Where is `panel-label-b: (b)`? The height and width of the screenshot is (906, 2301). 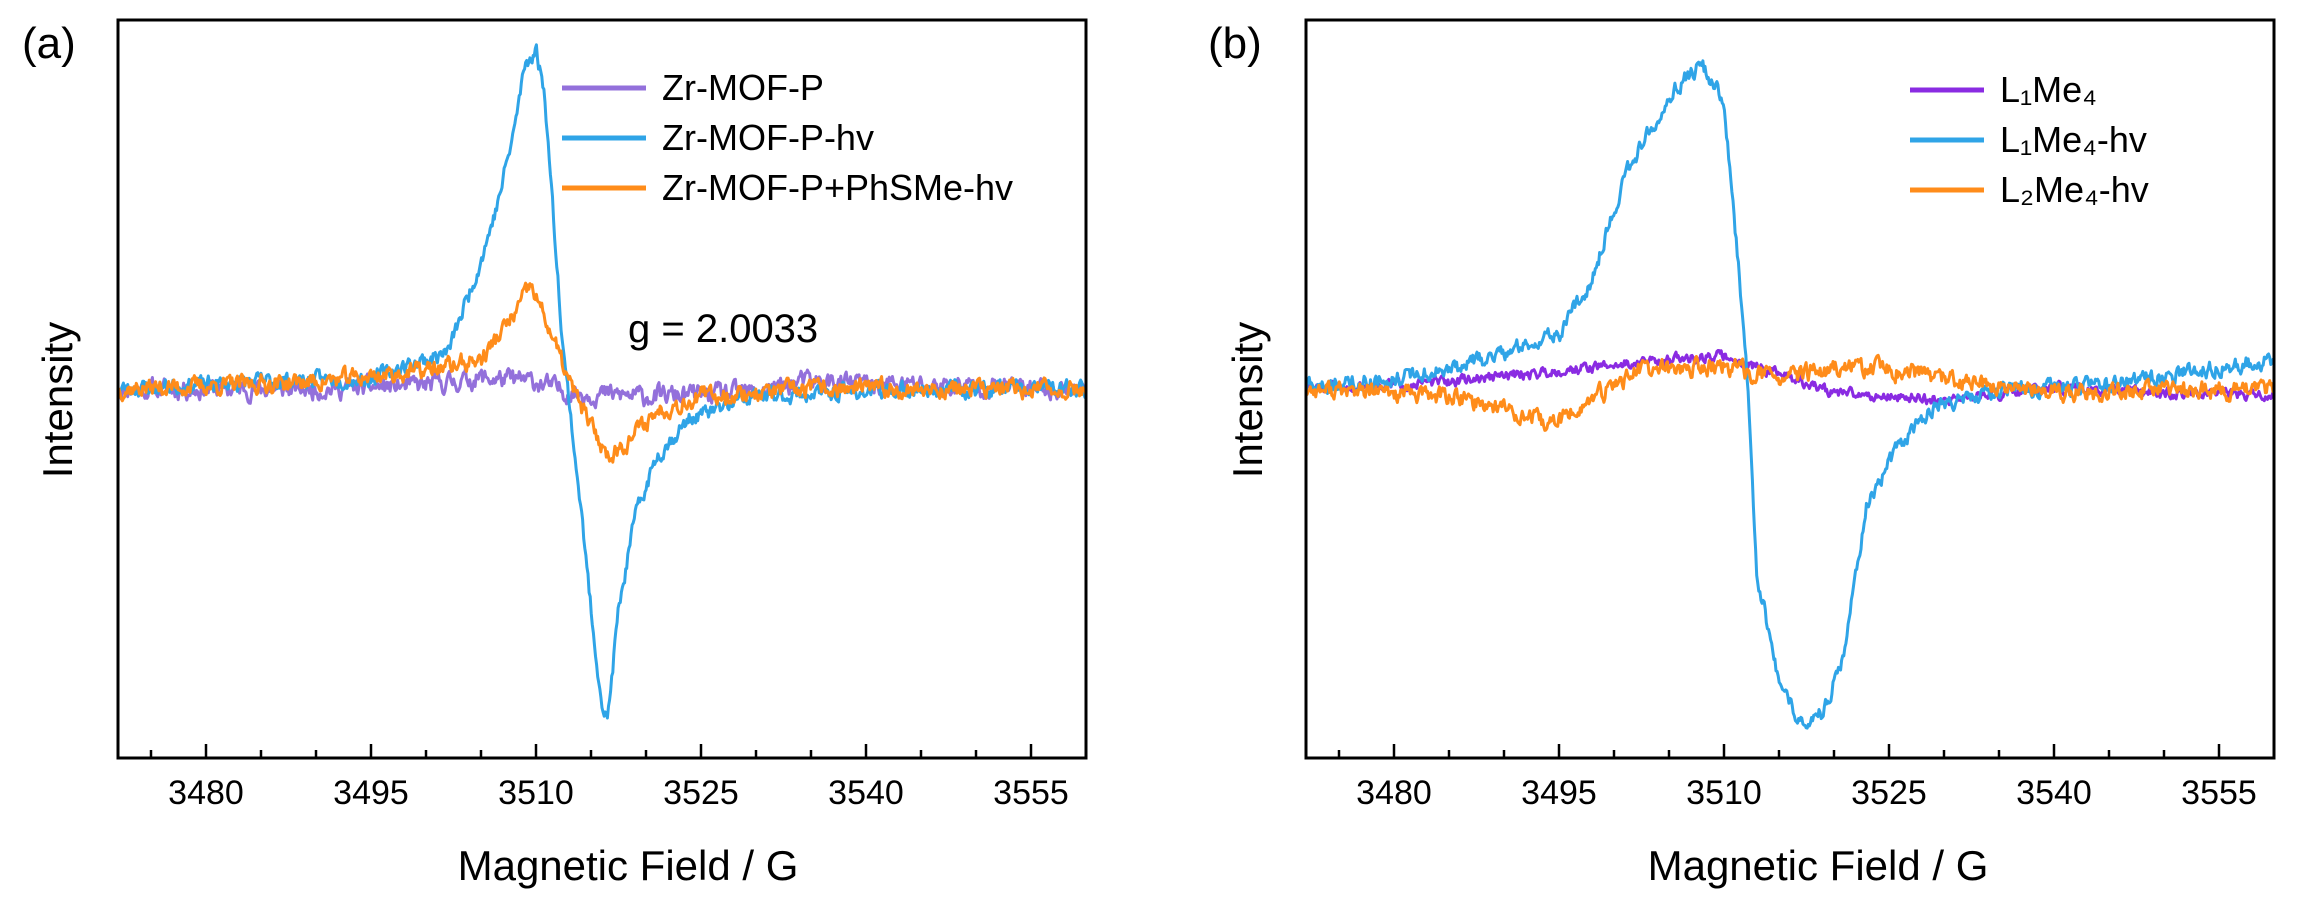 panel-label-b: (b) is located at coordinates (1235, 43).